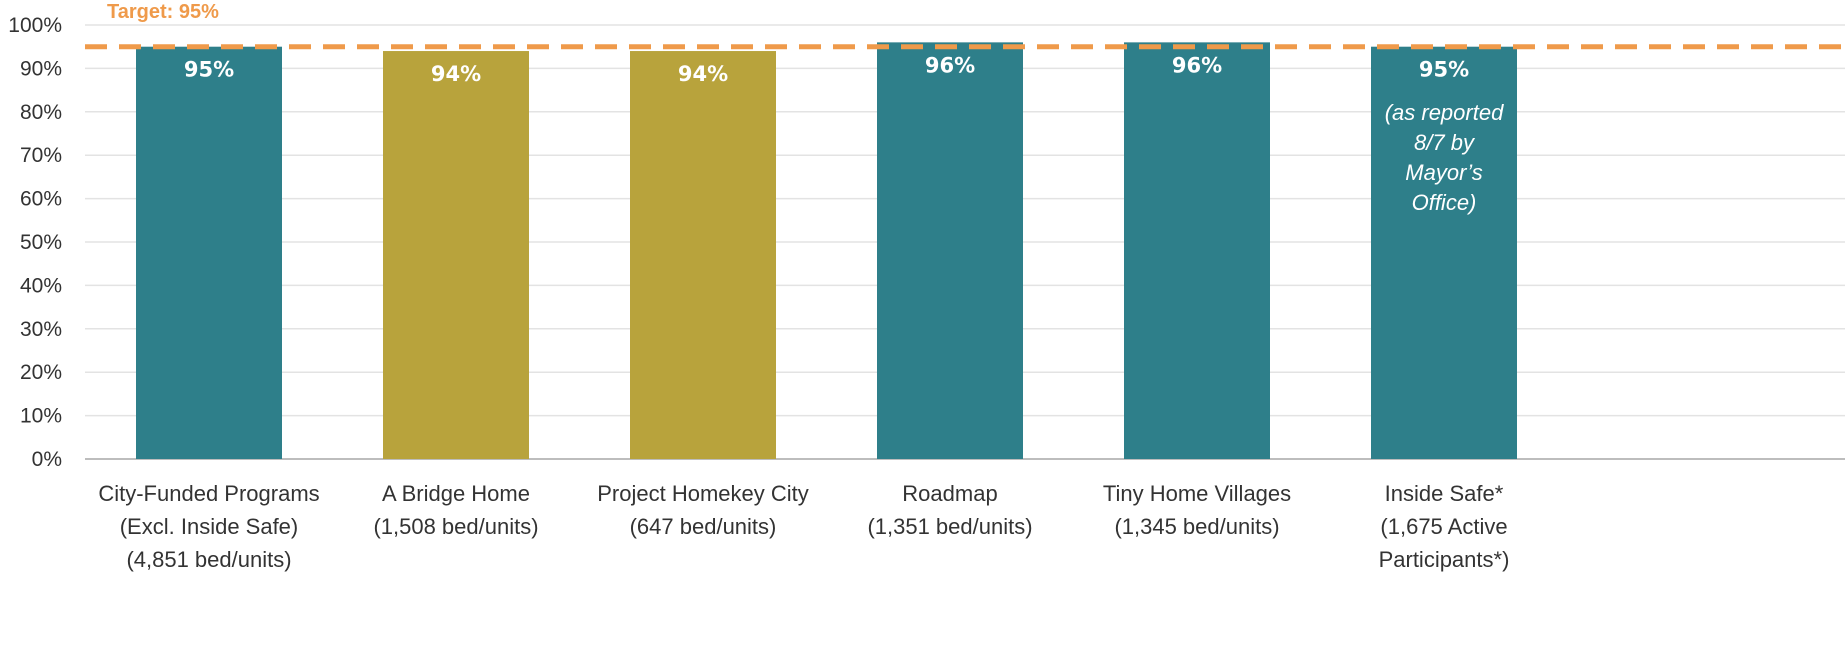  What do you see at coordinates (1444, 493) in the screenshot?
I see `category-label: Inside Safe*` at bounding box center [1444, 493].